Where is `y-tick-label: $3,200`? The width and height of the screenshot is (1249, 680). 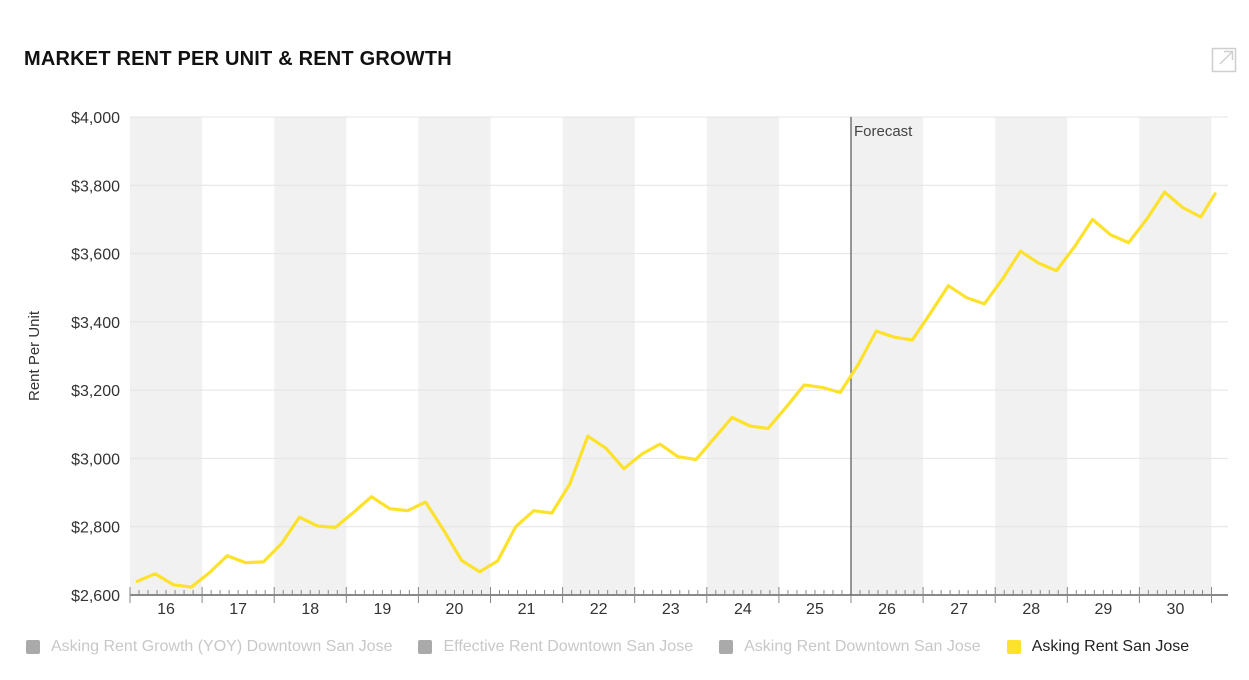
y-tick-label: $3,200 is located at coordinates (95, 391).